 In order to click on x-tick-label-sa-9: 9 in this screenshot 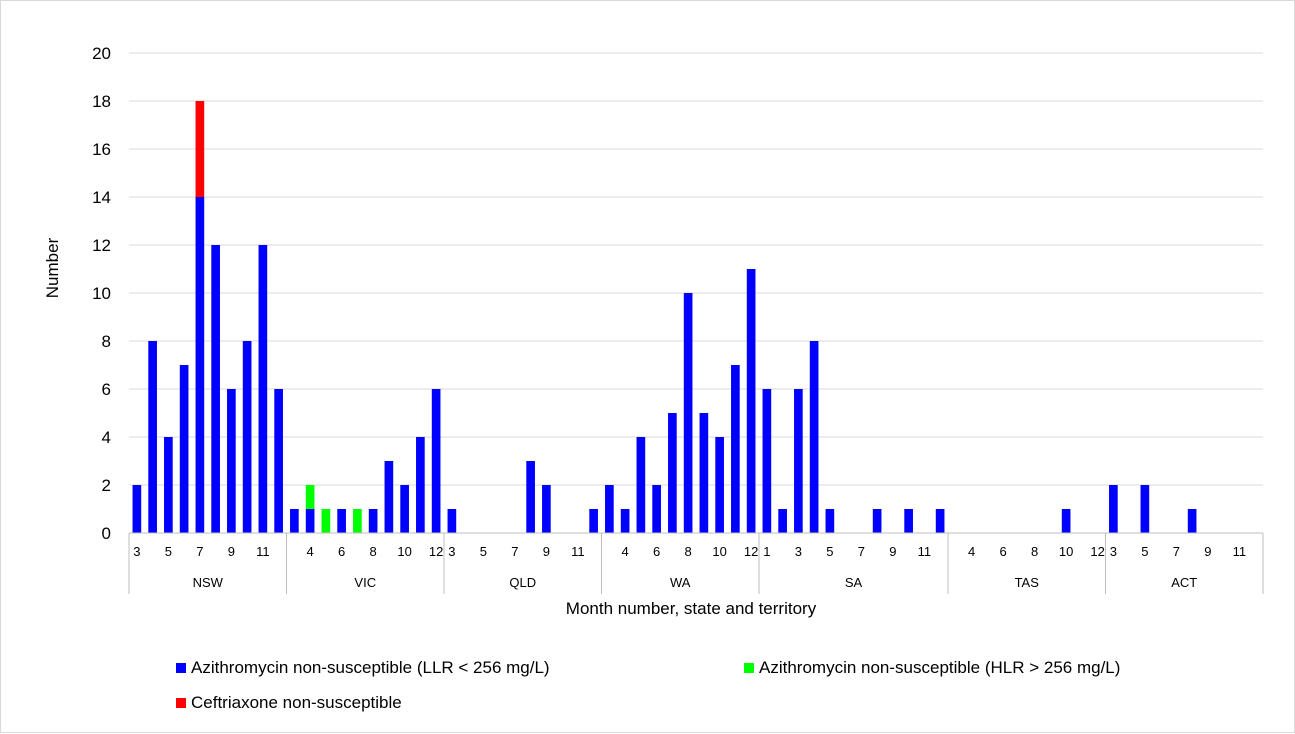, I will do `click(892, 551)`.